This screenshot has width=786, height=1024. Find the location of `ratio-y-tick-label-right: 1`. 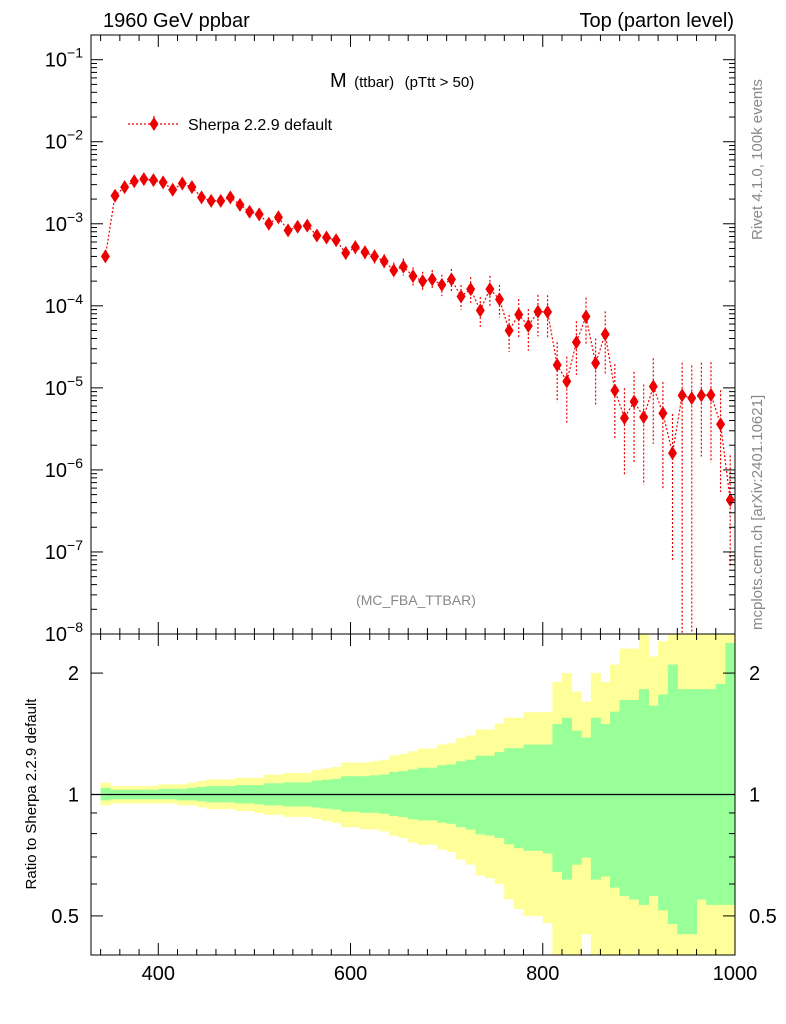

ratio-y-tick-label-right: 1 is located at coordinates (754, 796).